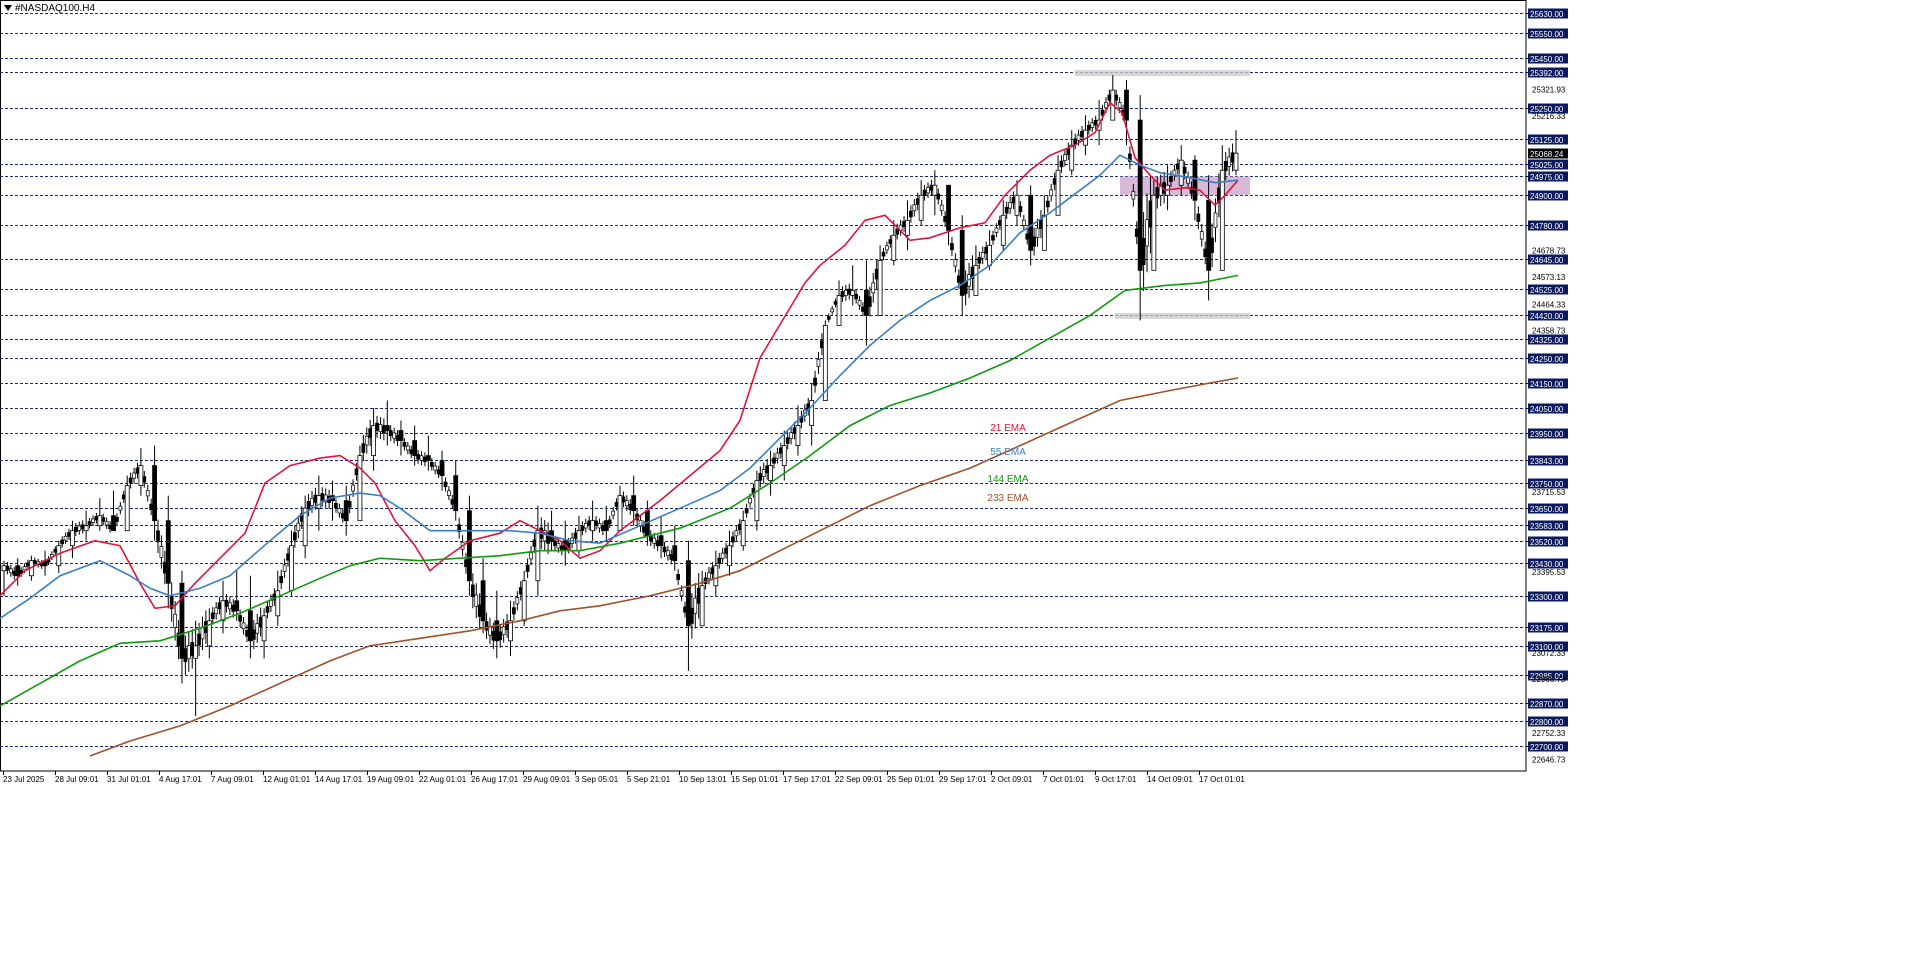  Describe the element at coordinates (1547, 316) in the screenshot. I see `y-tick-label: 24420.00` at that location.